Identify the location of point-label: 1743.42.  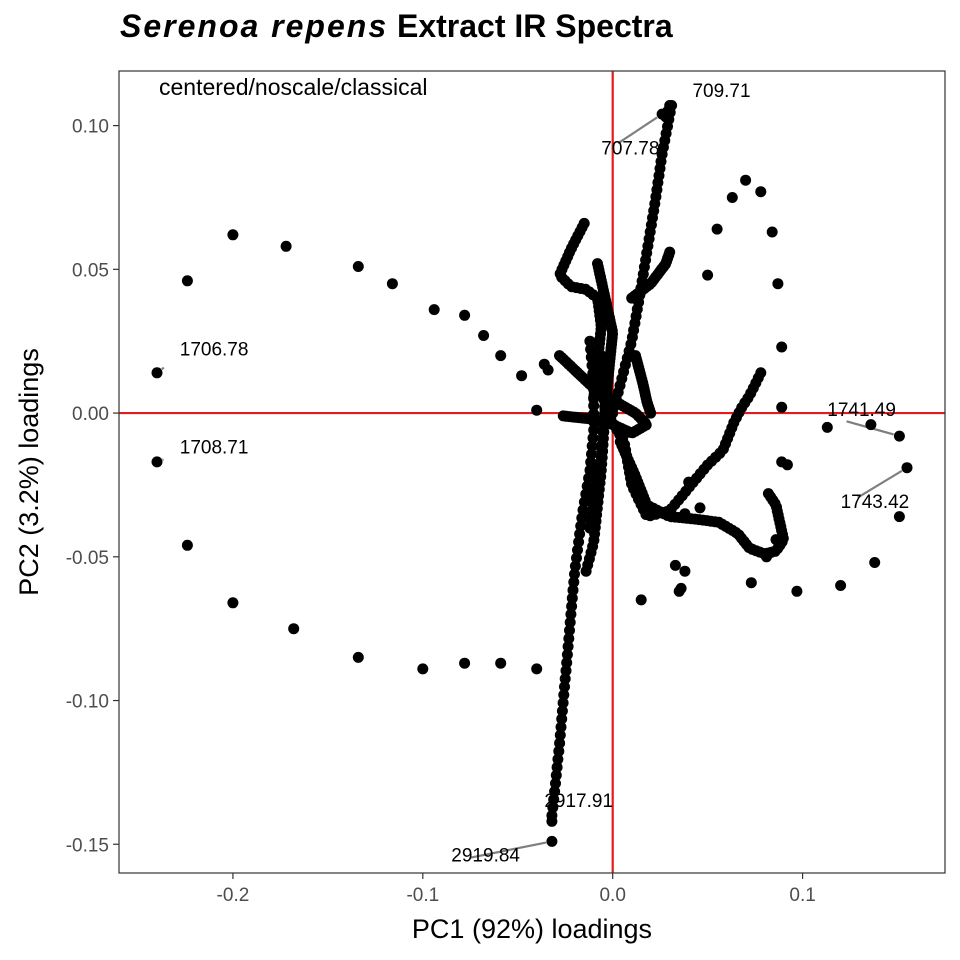
(875, 502).